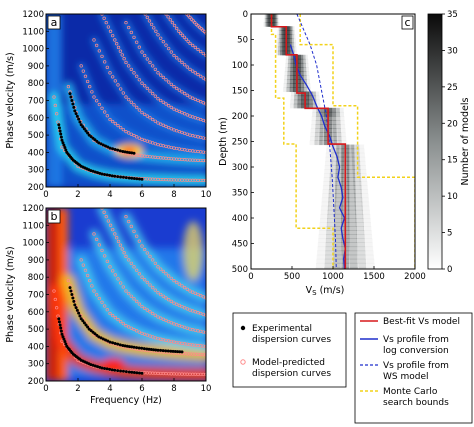  Describe the element at coordinates (240, 117) in the screenshot. I see `y-tick-label: 200` at that location.